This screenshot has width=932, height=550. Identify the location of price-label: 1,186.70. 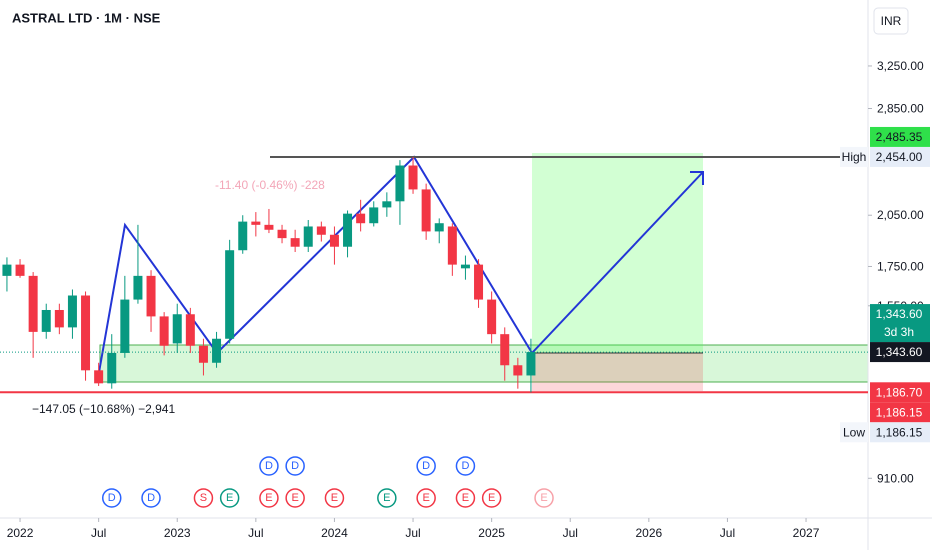
(899, 392).